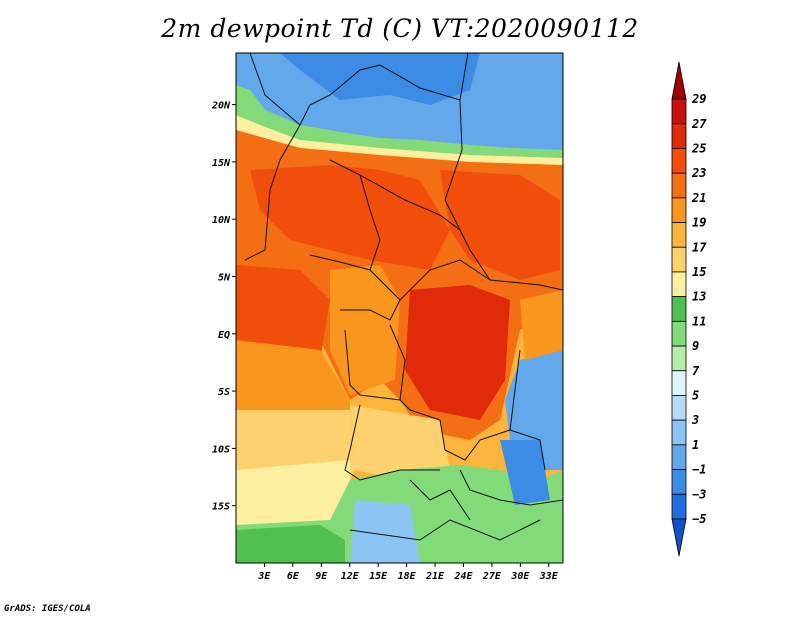  What do you see at coordinates (290, 544) in the screenshot?
I see `southern-africa-dark-green` at bounding box center [290, 544].